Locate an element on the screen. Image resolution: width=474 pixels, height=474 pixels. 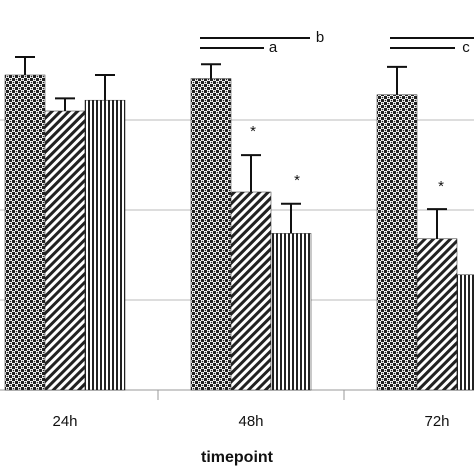
x-axis-label: timepoint is located at coordinates (237, 457).